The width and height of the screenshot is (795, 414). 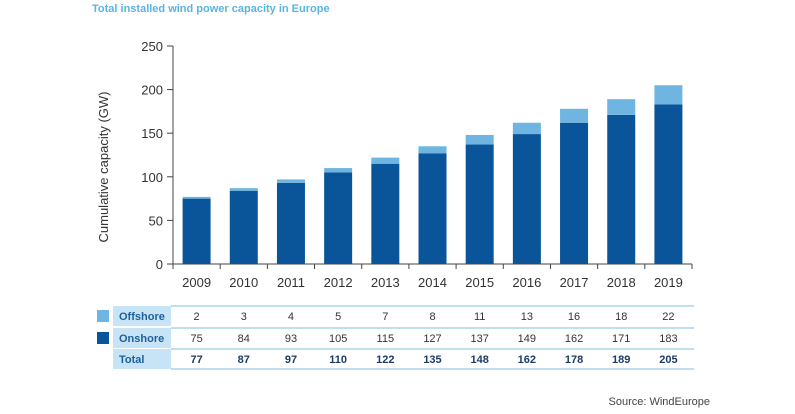 I want to click on table-swatch-offshore, so click(x=103, y=316).